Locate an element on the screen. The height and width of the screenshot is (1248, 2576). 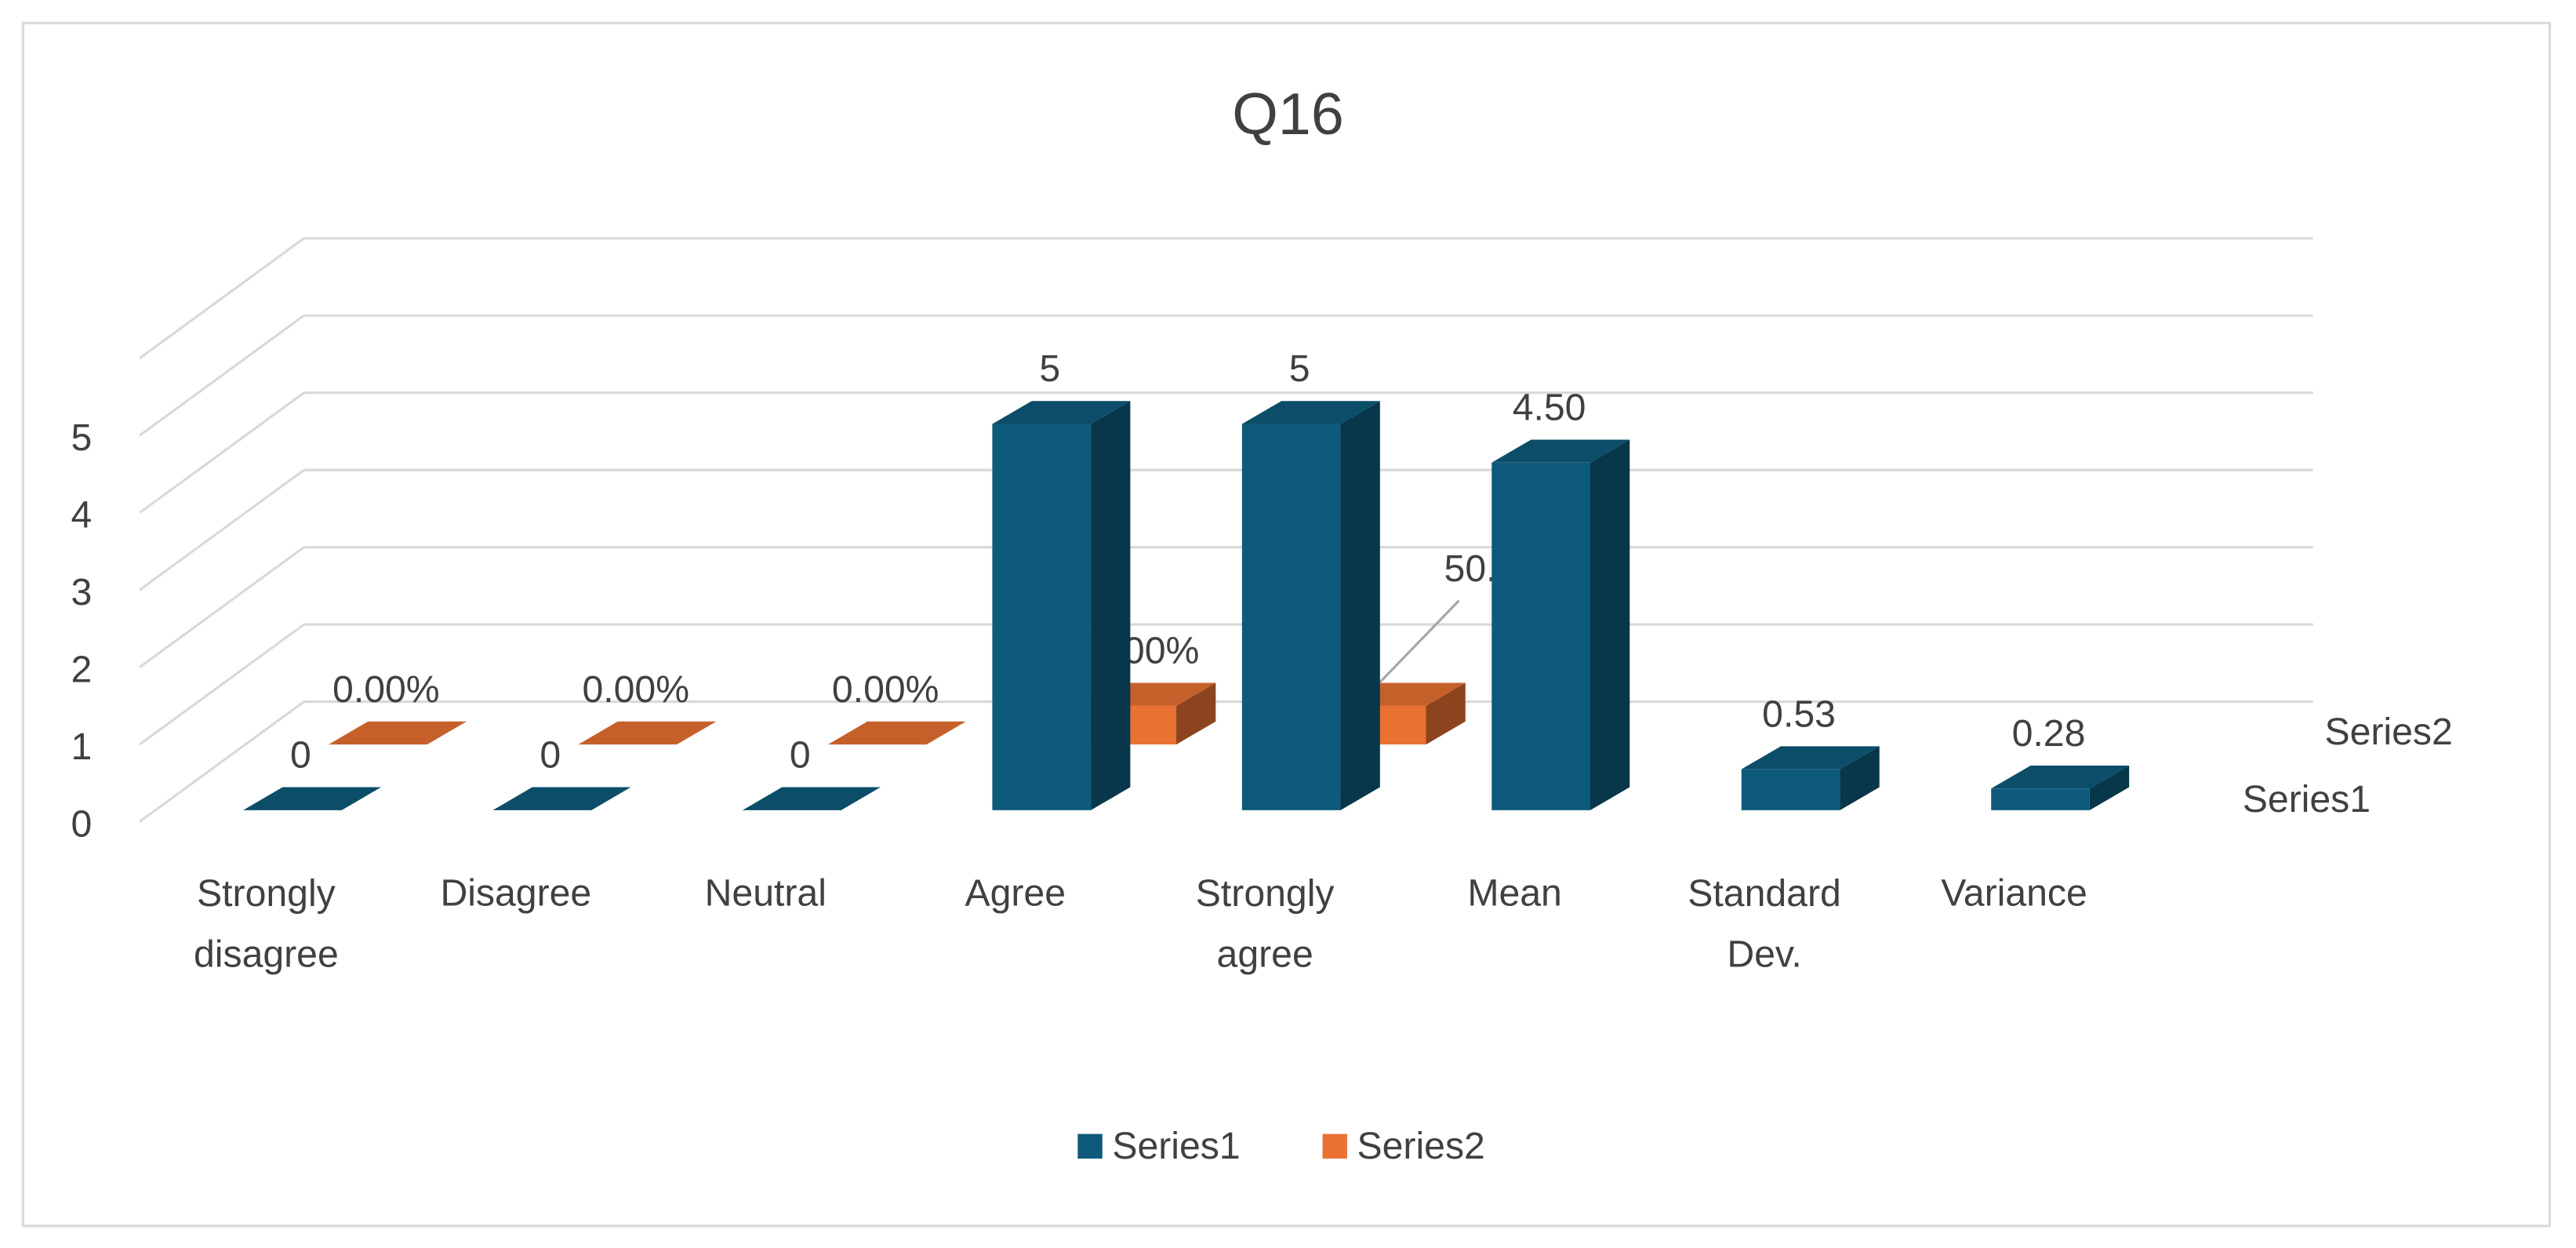
x-tick-label: Standard Dev. is located at coordinates (1764, 924).